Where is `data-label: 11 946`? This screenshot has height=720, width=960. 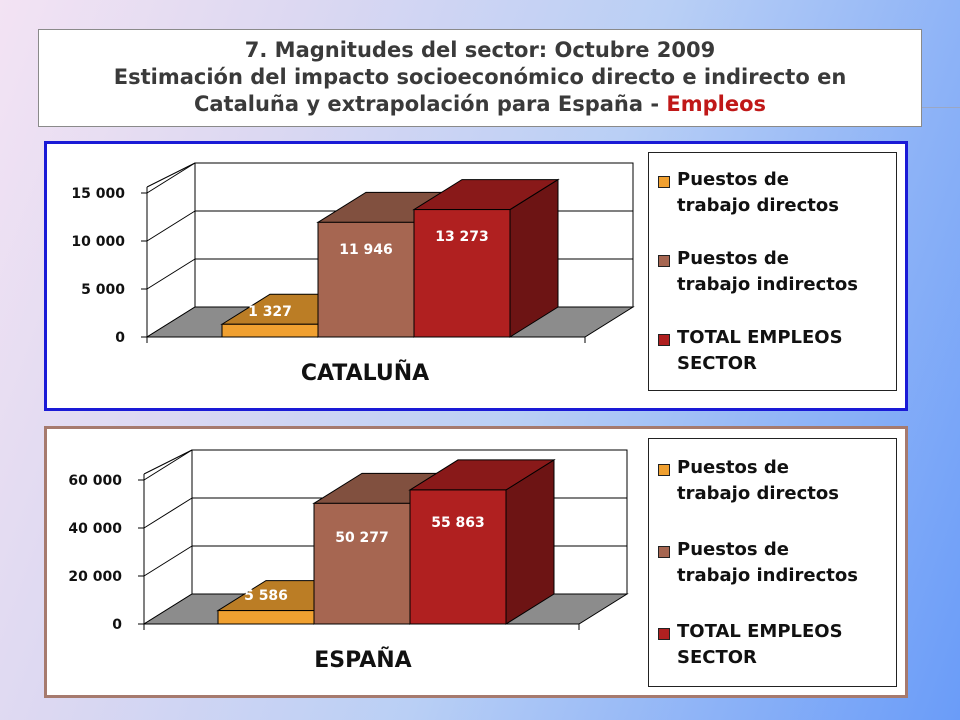
data-label: 11 946 is located at coordinates (366, 250).